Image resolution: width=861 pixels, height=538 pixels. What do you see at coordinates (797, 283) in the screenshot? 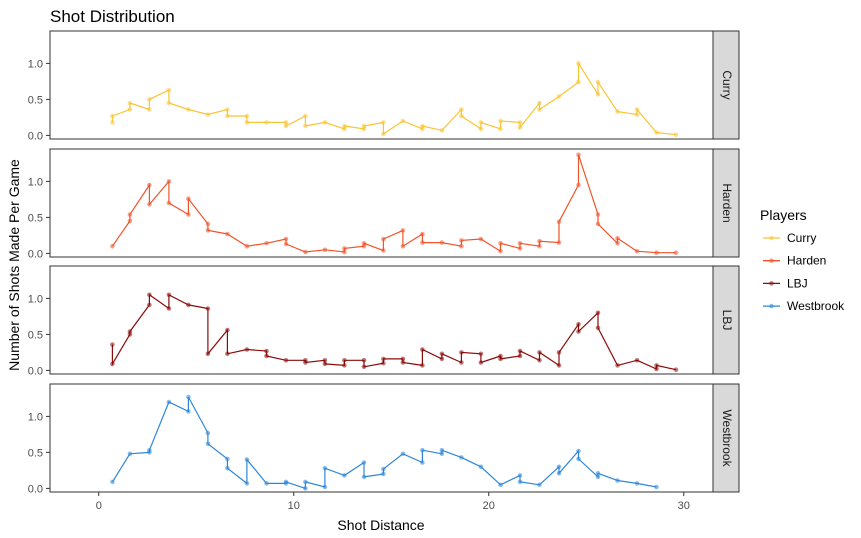
I see `legend-label: LBJ` at bounding box center [797, 283].